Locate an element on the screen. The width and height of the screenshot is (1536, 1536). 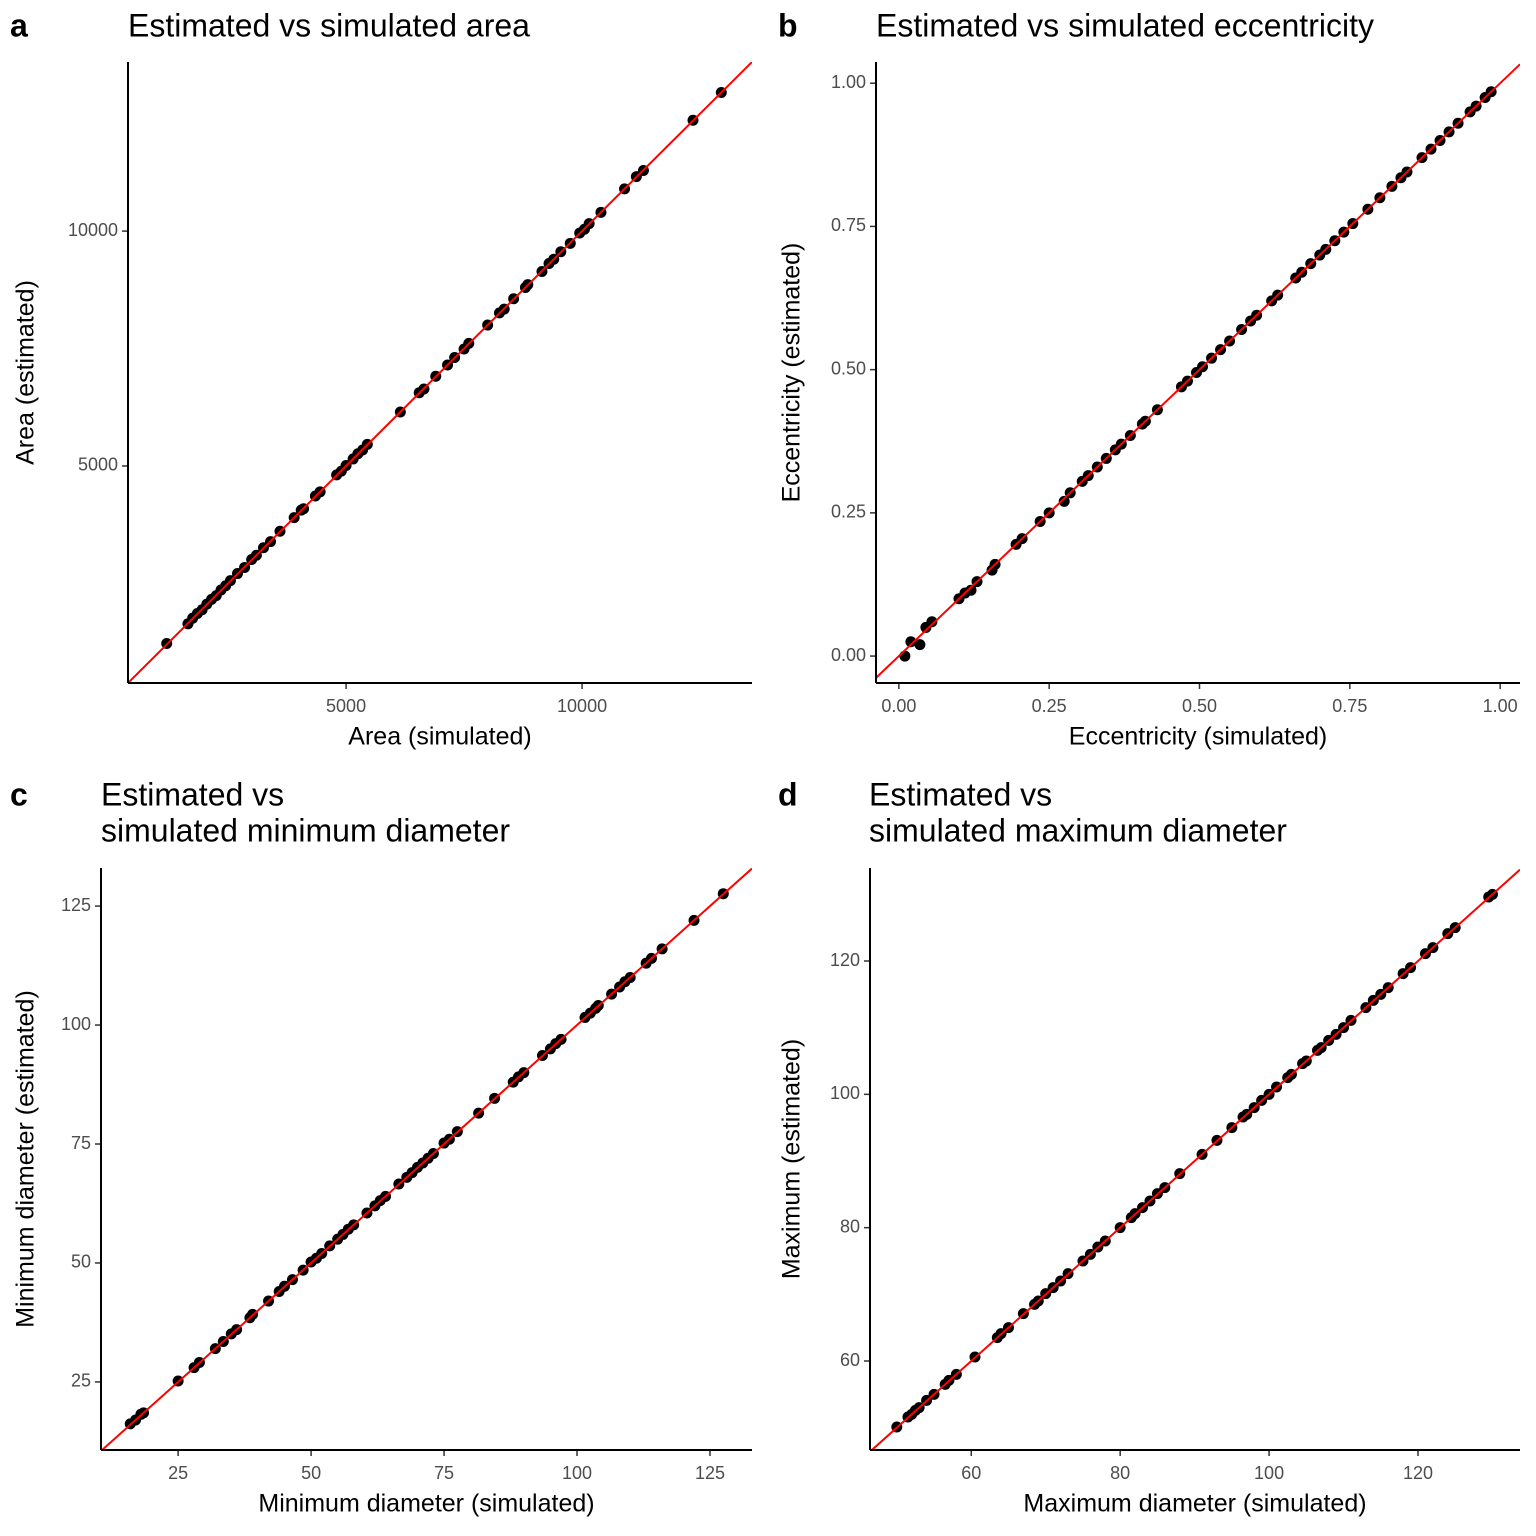
y-axis-title: Eccentricity (estimated) is located at coordinates (792, 373).